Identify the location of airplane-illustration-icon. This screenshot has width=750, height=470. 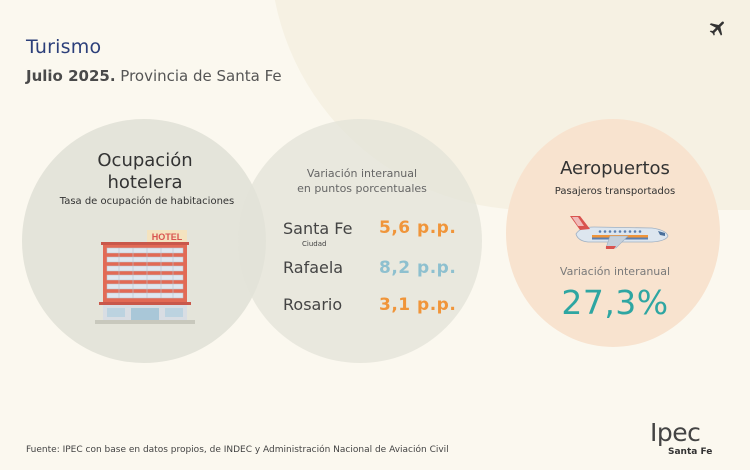
(619, 232).